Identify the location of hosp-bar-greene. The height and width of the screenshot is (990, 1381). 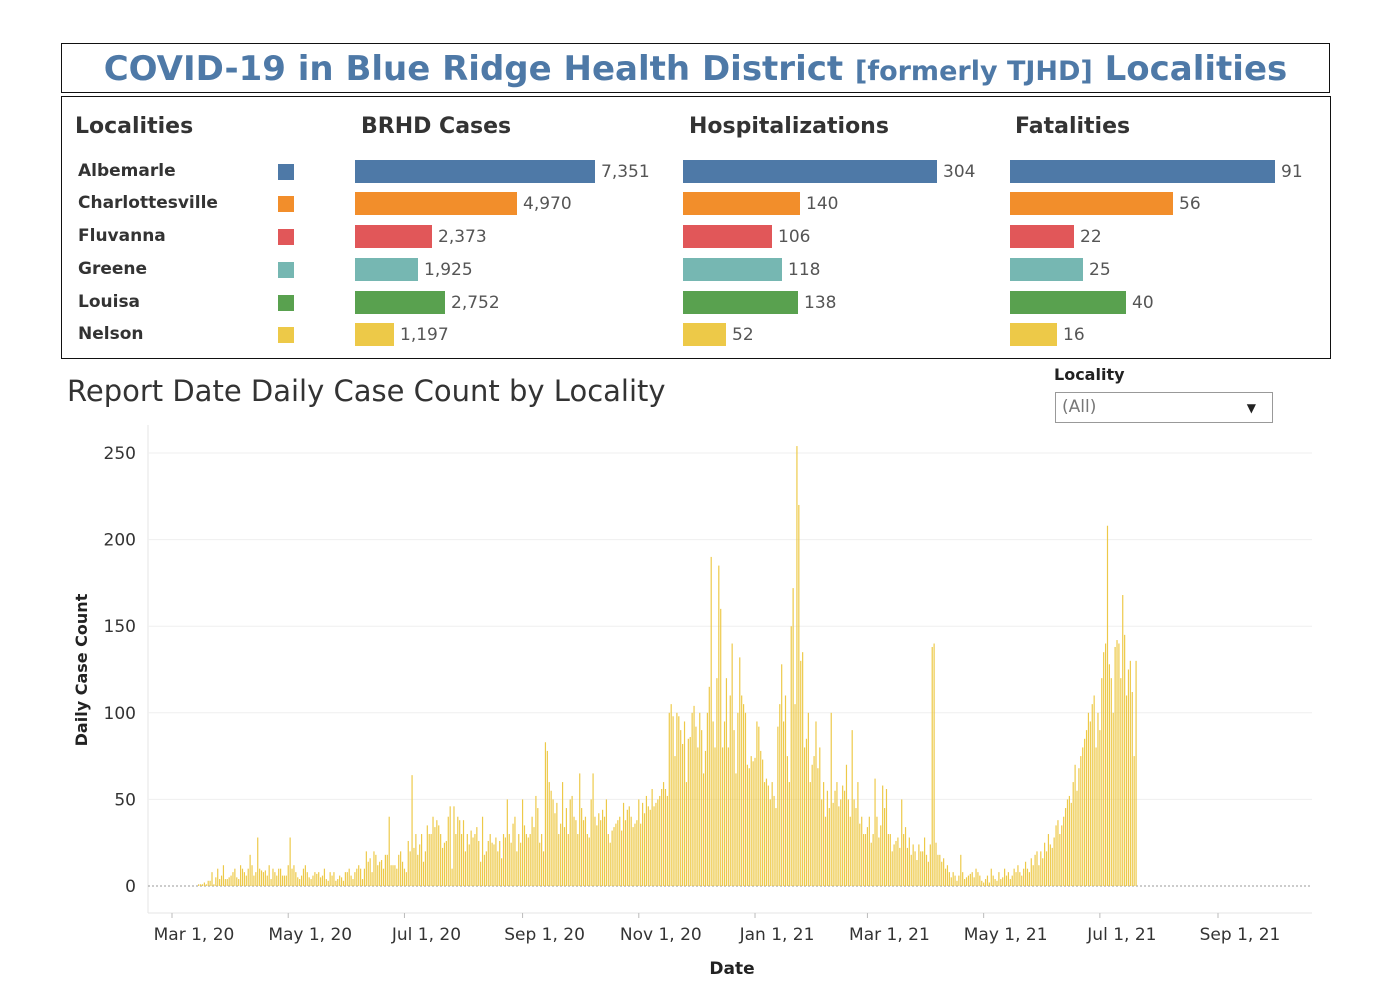
(732, 269).